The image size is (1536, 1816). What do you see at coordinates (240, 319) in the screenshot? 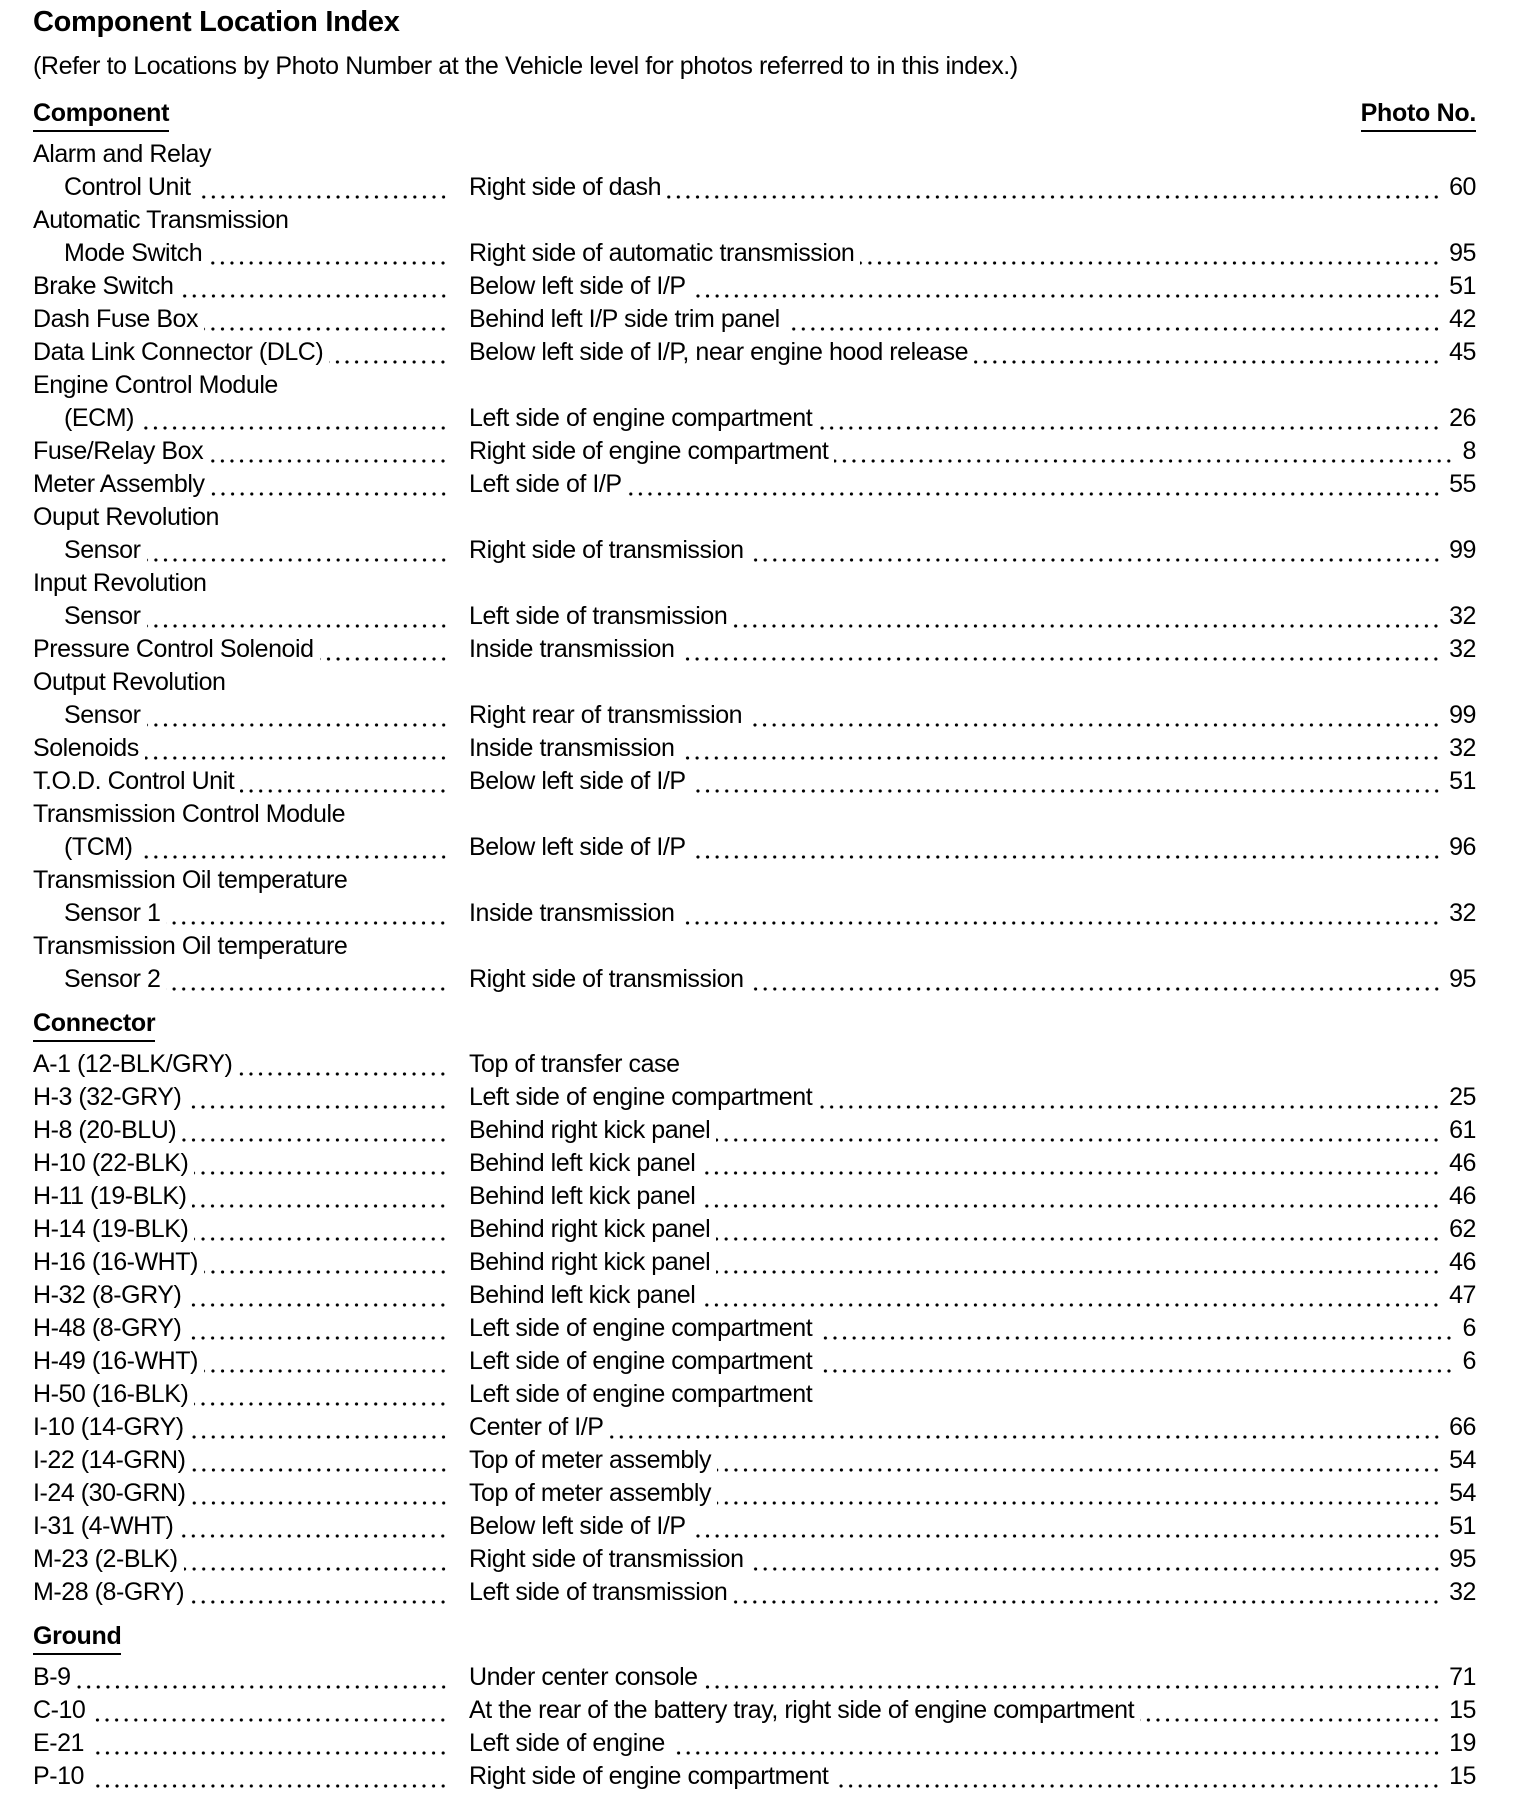
I see `name-column: Dash Fuse Box` at bounding box center [240, 319].